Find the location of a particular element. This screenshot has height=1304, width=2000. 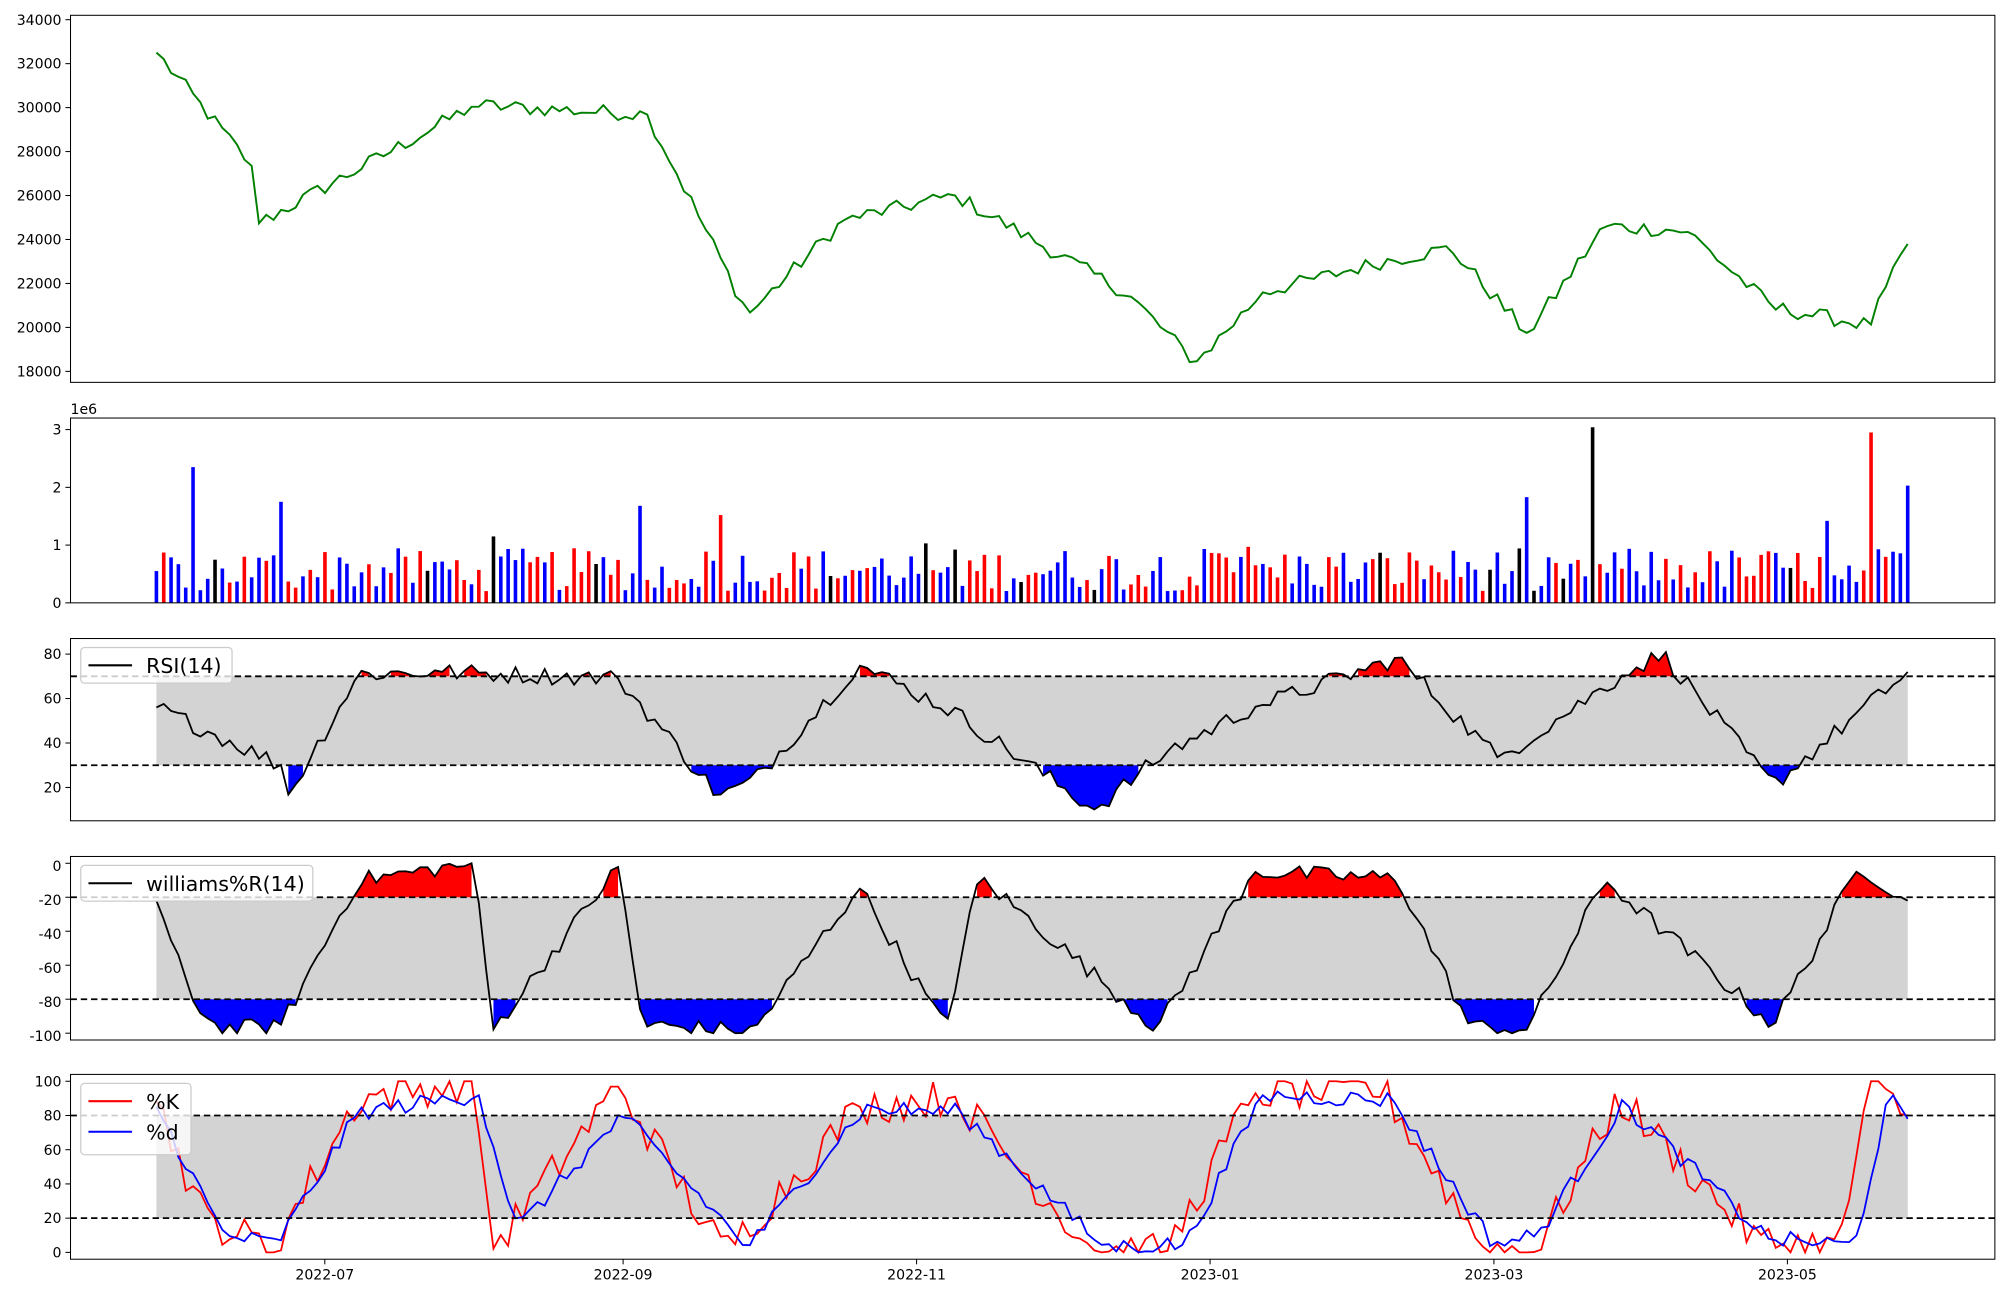

y-tick-label: 60 is located at coordinates (53, 1151).